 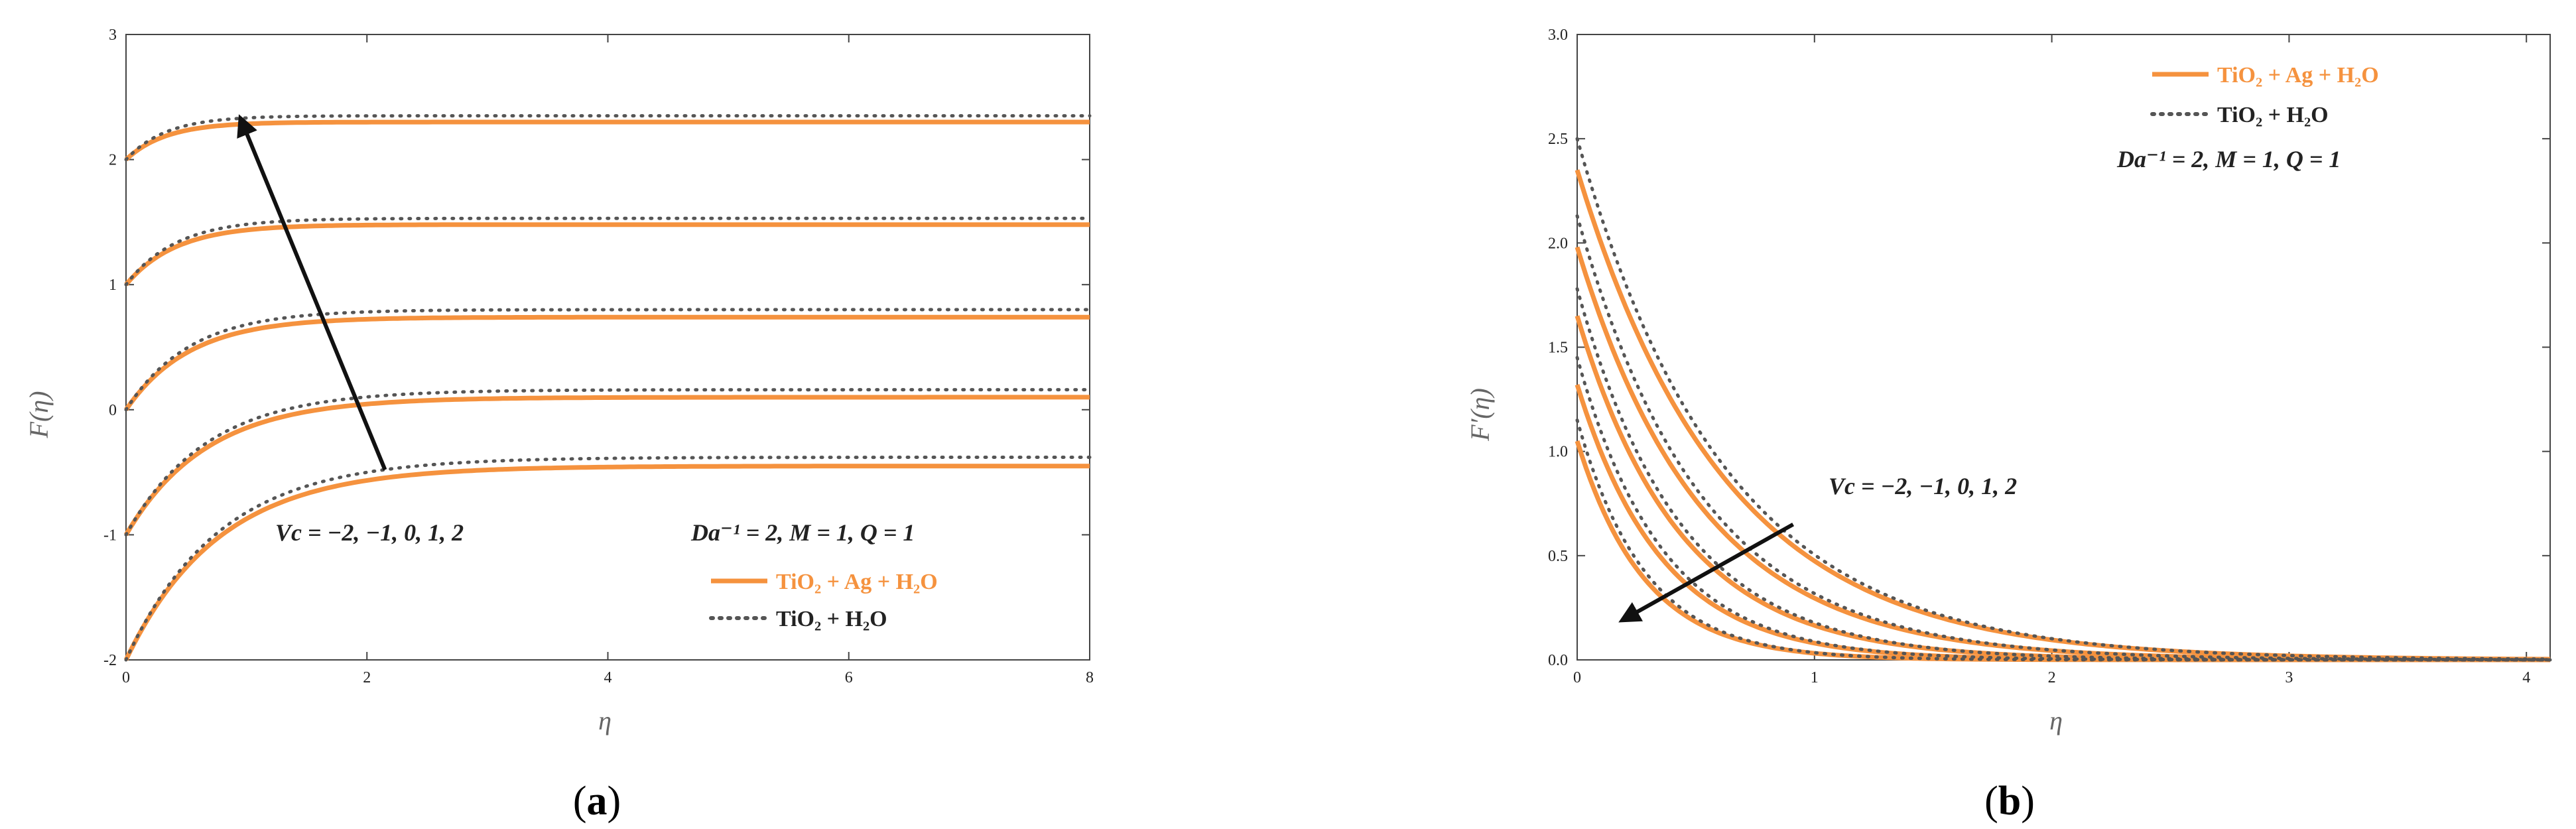 I want to click on panel-a-curve-vc-m2-dotted, so click(x=608, y=559).